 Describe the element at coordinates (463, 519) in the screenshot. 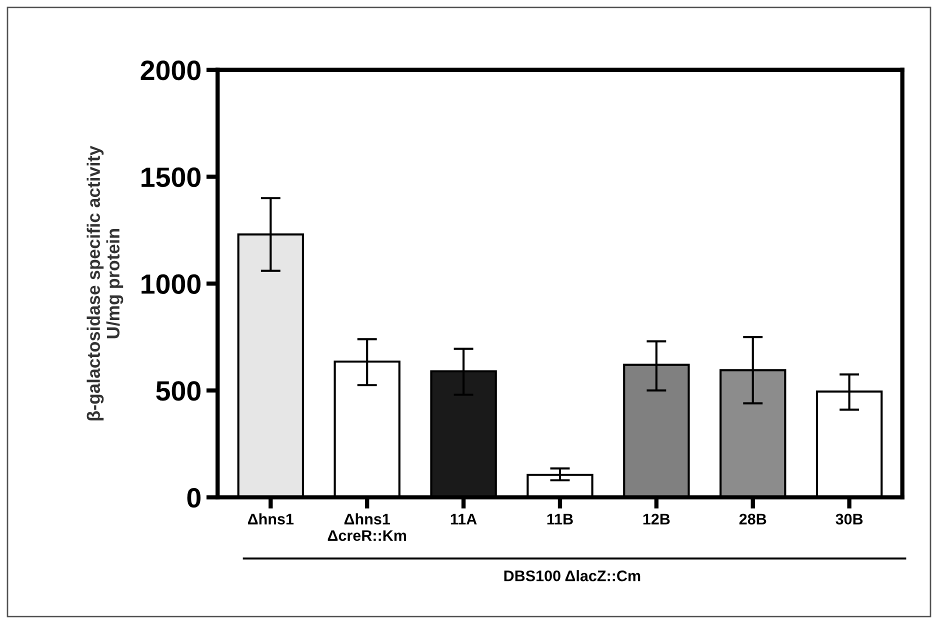

I see `x-tick-label: 11A` at that location.